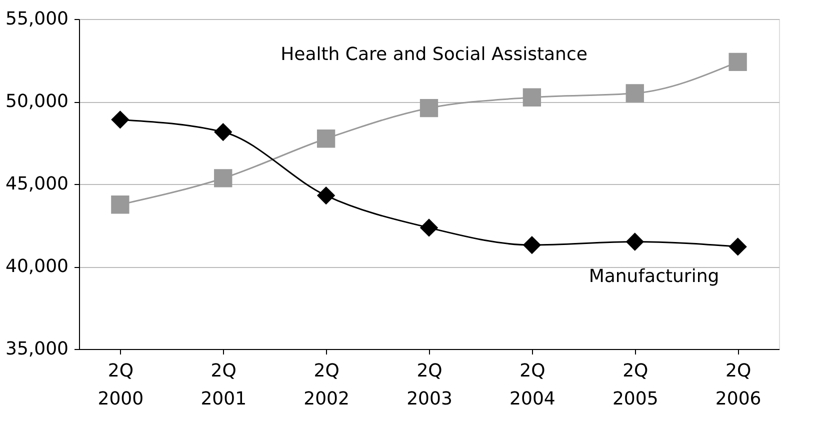 The width and height of the screenshot is (827, 438). I want to click on x-tick-label: 2Q 2000, so click(121, 385).